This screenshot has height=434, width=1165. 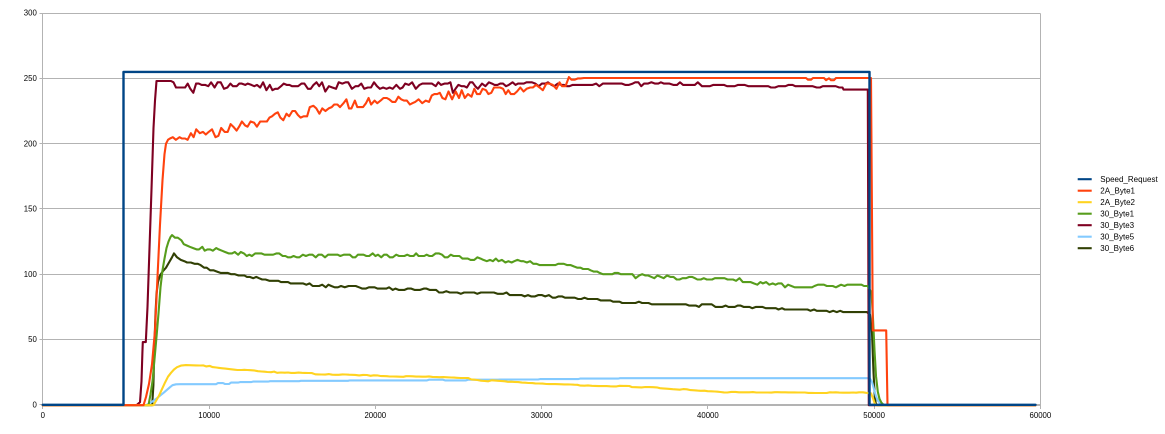 I want to click on svg-text: 30_Byte1, so click(x=1117, y=214).